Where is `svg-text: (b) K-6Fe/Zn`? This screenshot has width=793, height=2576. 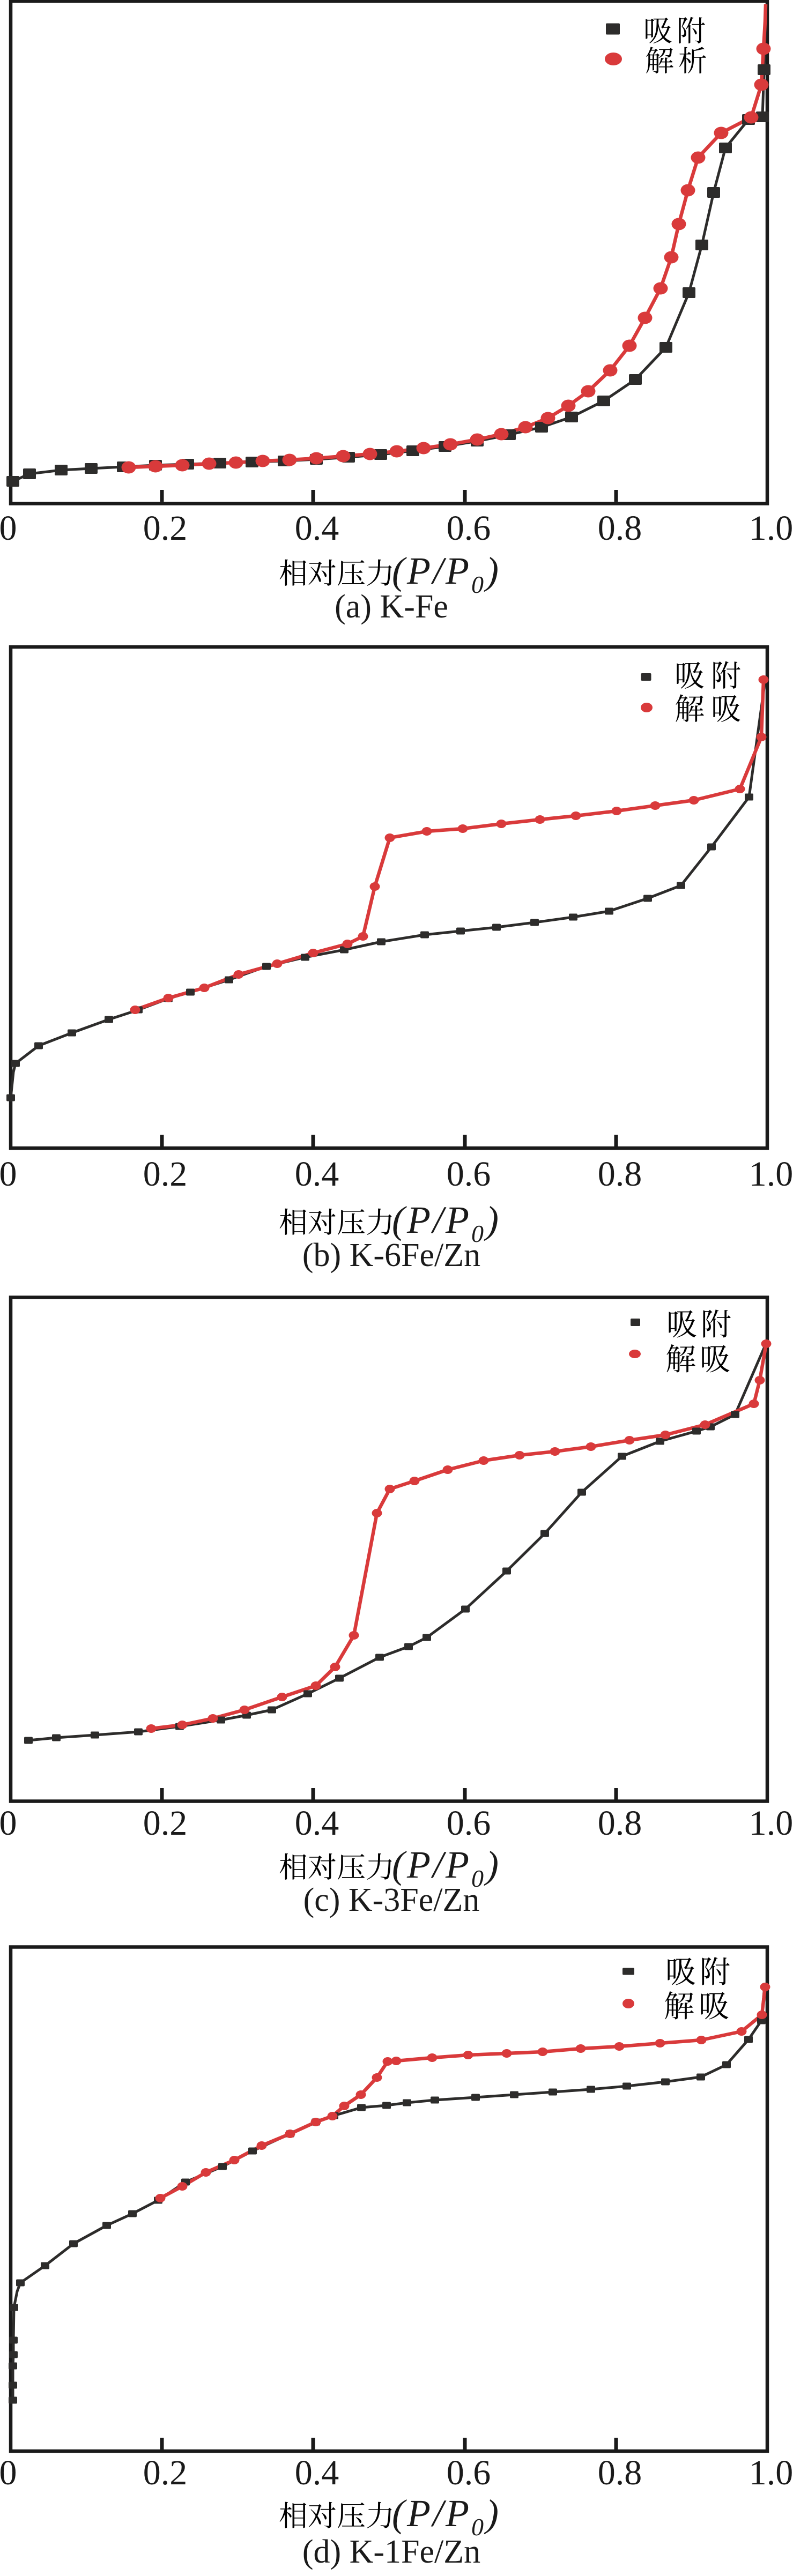
svg-text: (b) K-6Fe/Zn is located at coordinates (391, 1255).